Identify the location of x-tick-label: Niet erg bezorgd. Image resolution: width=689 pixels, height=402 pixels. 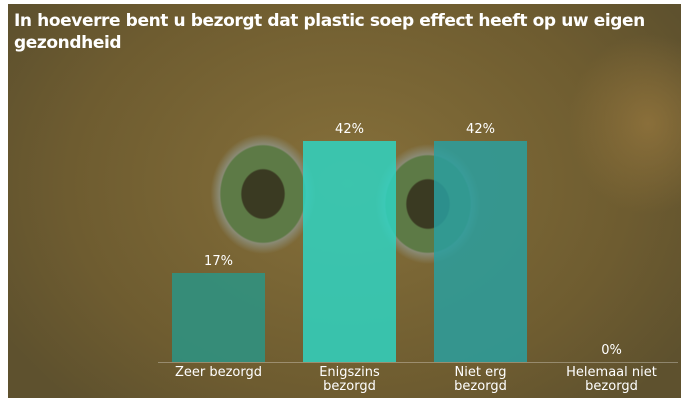
(480, 379).